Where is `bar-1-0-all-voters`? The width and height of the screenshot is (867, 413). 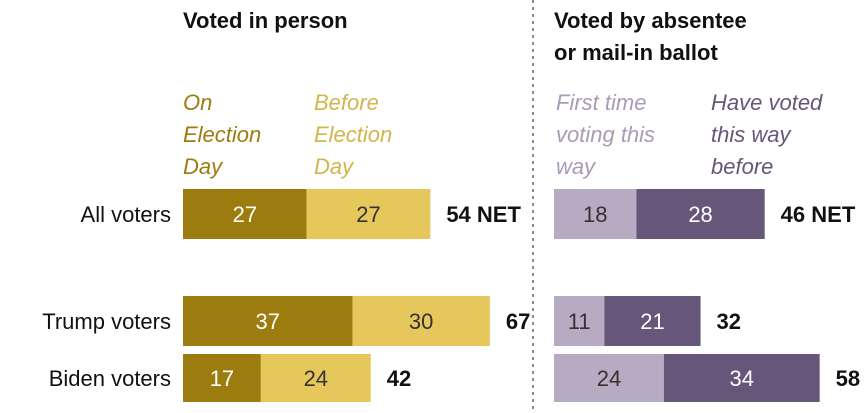
bar-1-0-all-voters is located at coordinates (595, 214).